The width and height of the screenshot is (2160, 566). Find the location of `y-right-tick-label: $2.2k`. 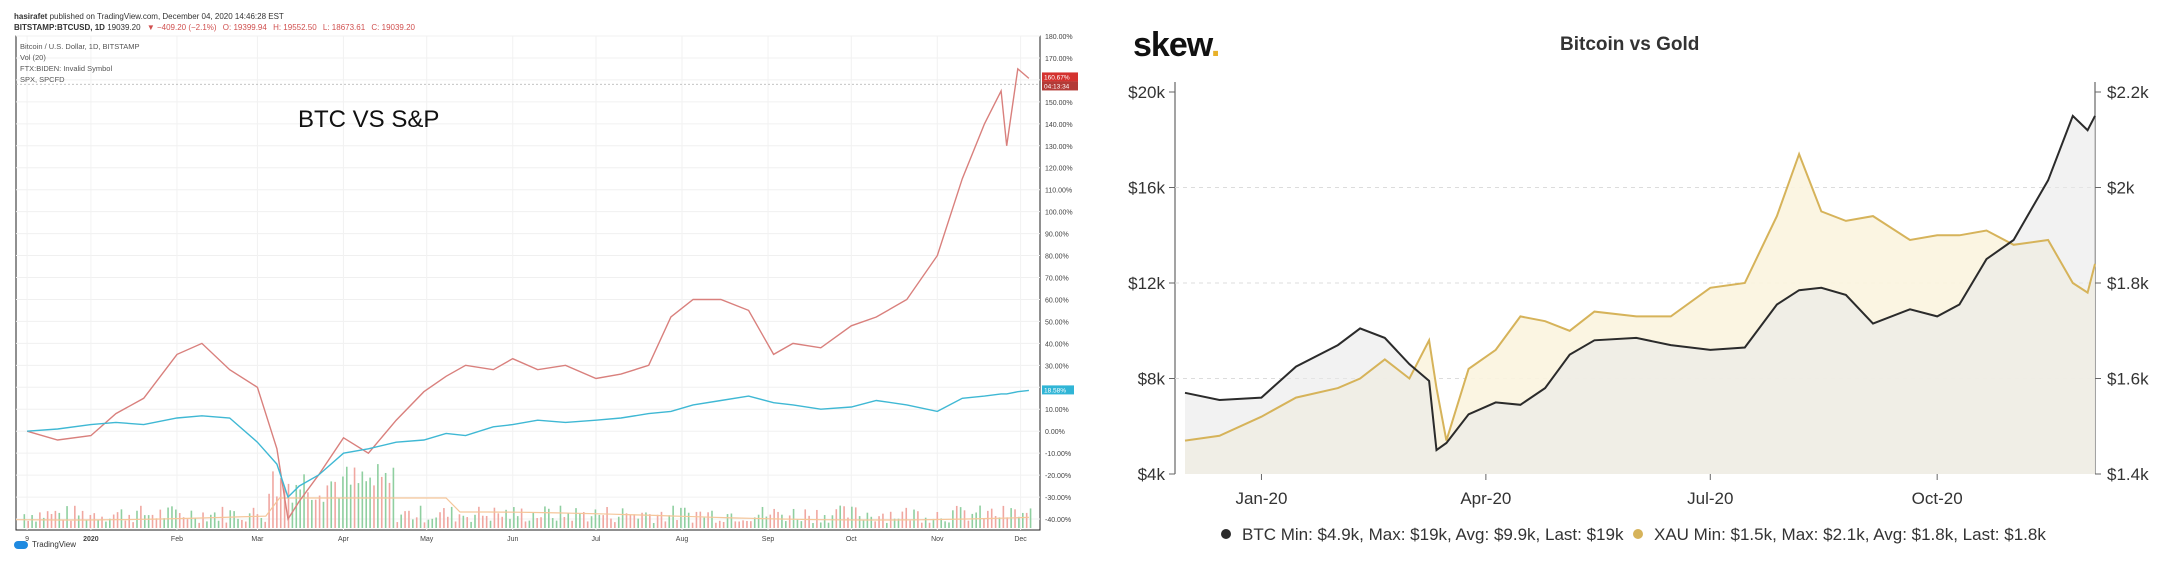

y-right-tick-label: $2.2k is located at coordinates (2128, 92).